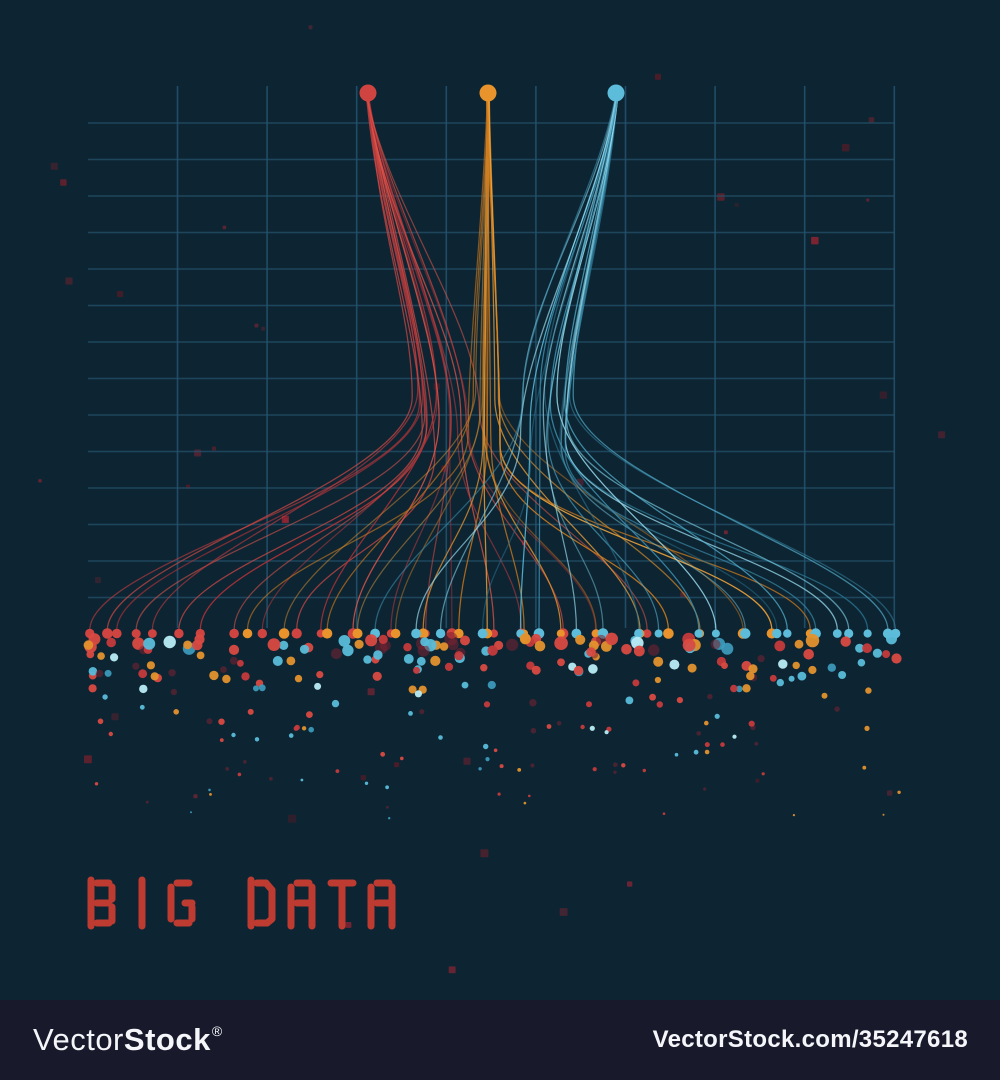  Describe the element at coordinates (810, 1039) in the screenshot. I see `image-url-label: VectorStock.com/35247618` at that location.